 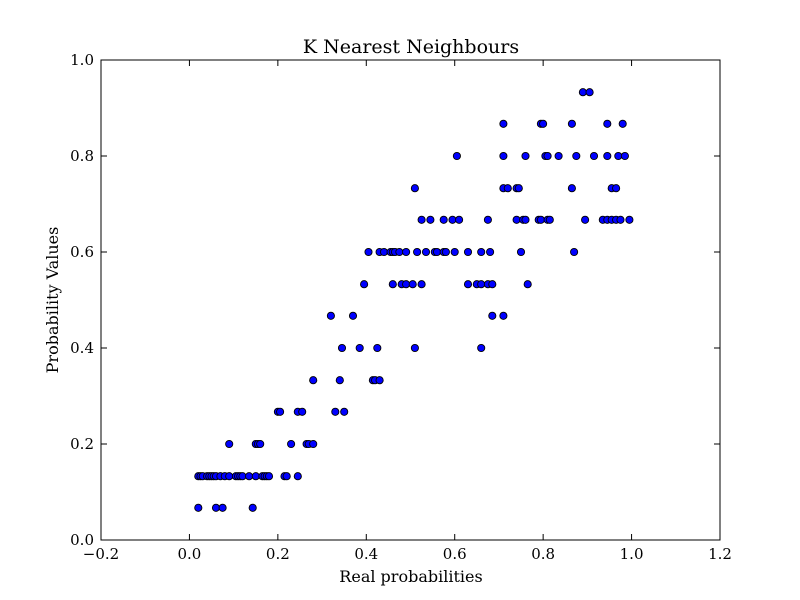 What do you see at coordinates (720, 554) in the screenshot?
I see `x-tick-label: 1.2` at bounding box center [720, 554].